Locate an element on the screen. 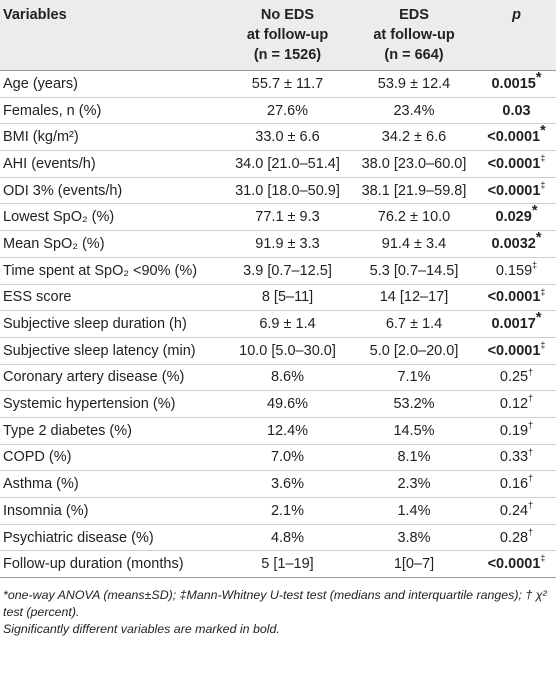  eds-value: 1.4% is located at coordinates (414, 511).